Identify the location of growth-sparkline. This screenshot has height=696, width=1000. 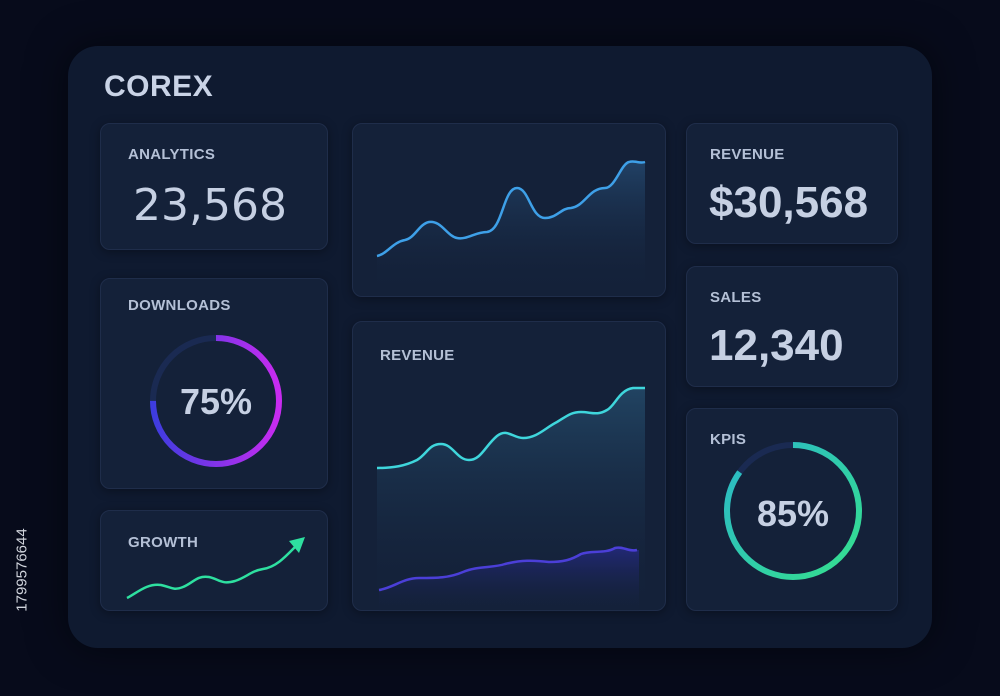
(215, 568).